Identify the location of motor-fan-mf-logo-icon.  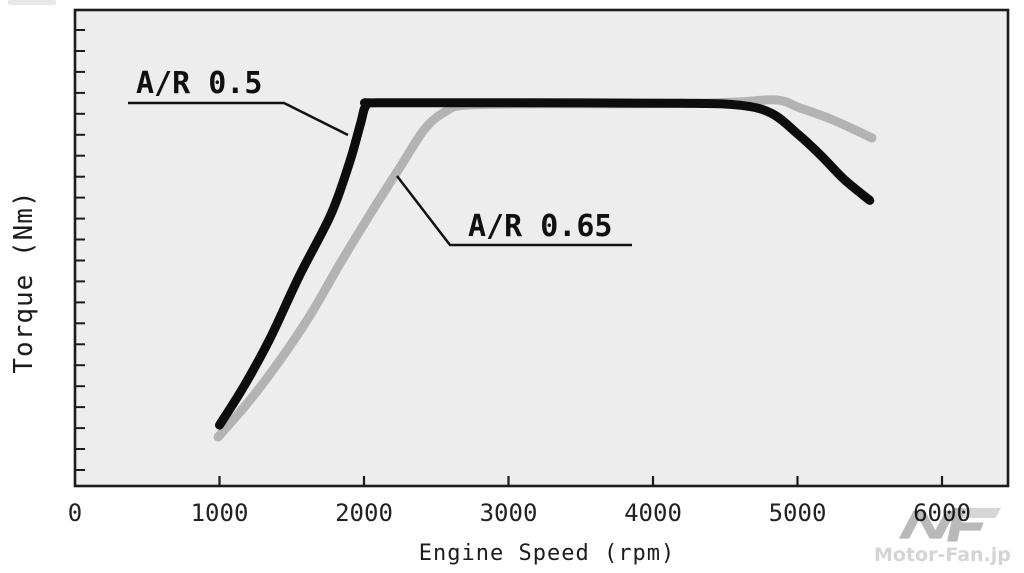
(950, 524).